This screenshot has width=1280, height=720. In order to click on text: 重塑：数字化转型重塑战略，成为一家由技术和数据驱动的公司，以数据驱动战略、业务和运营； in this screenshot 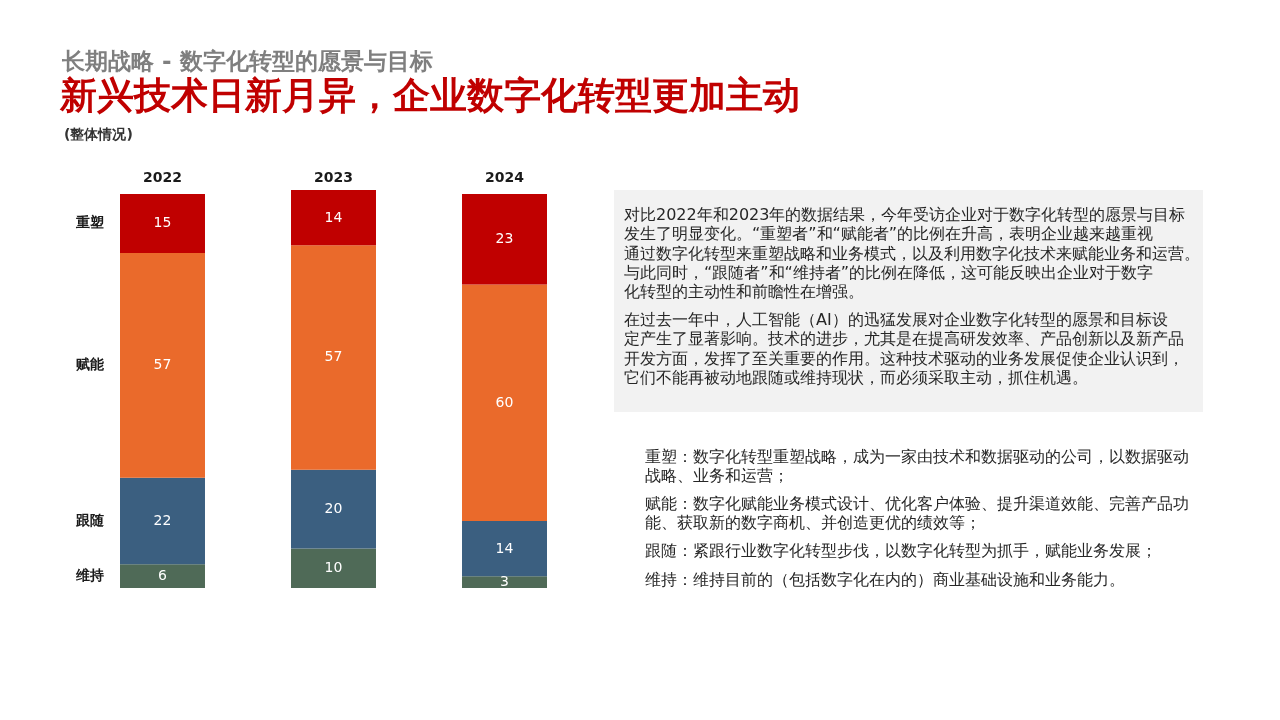, I will do `click(917, 466)`.